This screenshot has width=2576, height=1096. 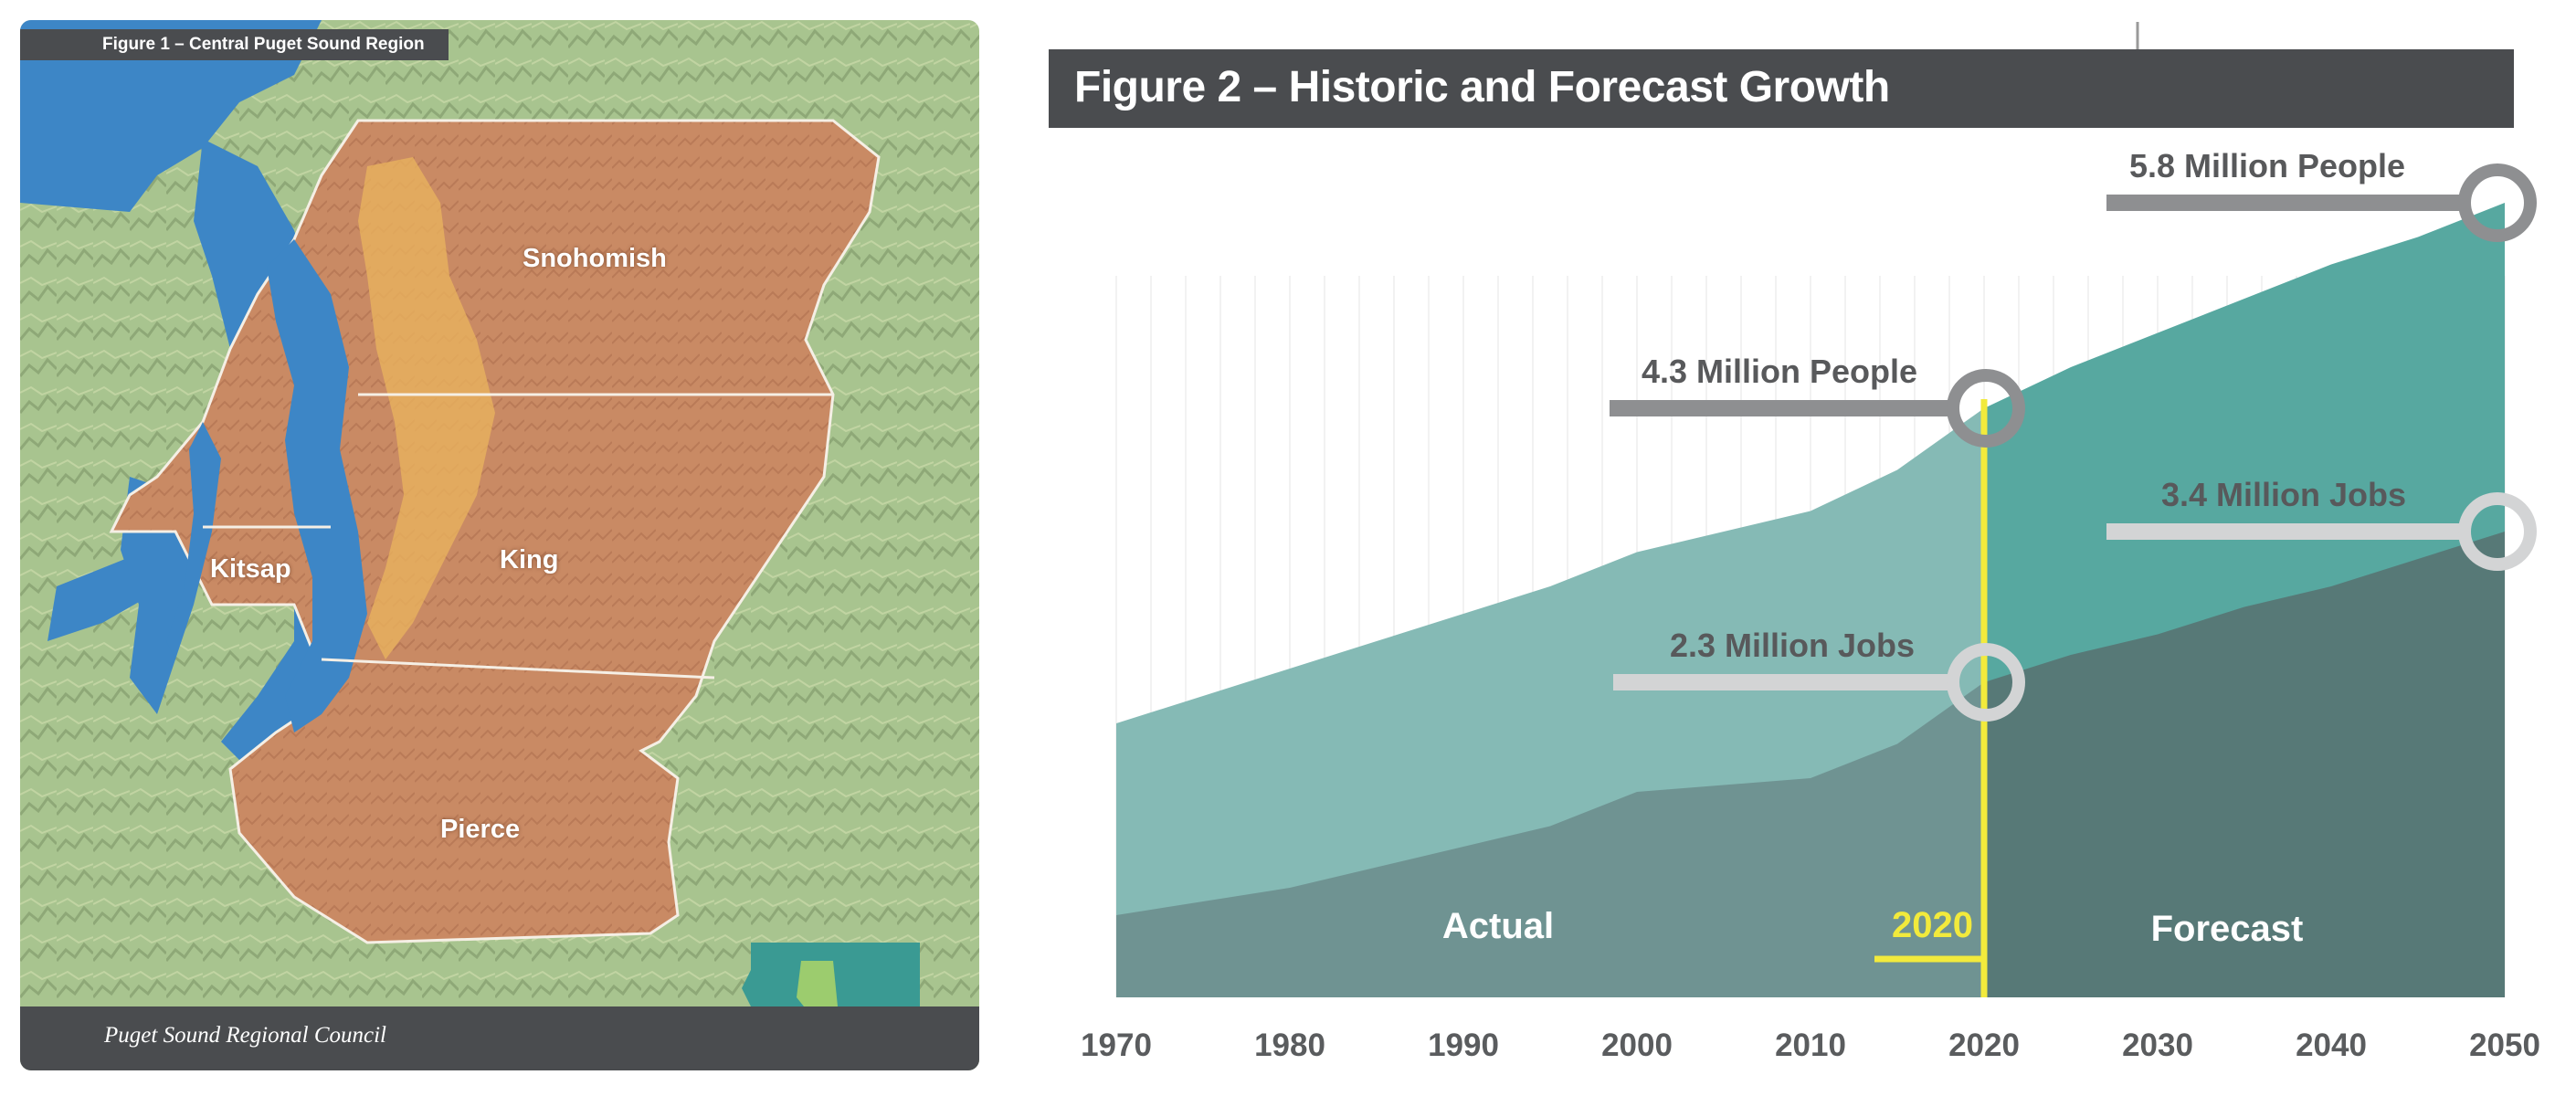 I want to click on x-tick-label: 2040, so click(x=2331, y=1045).